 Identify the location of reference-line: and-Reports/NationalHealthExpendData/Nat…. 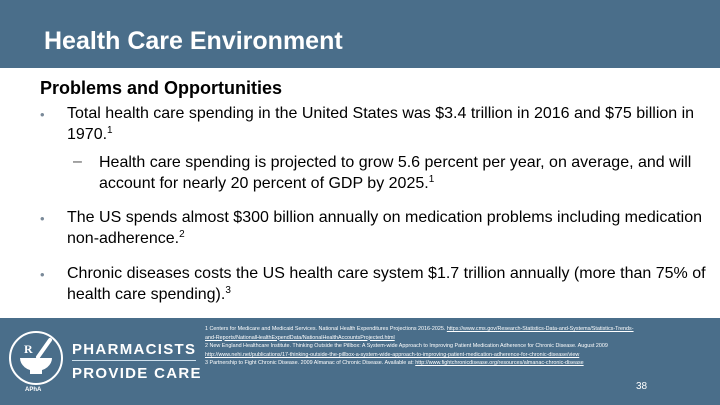
(460, 338).